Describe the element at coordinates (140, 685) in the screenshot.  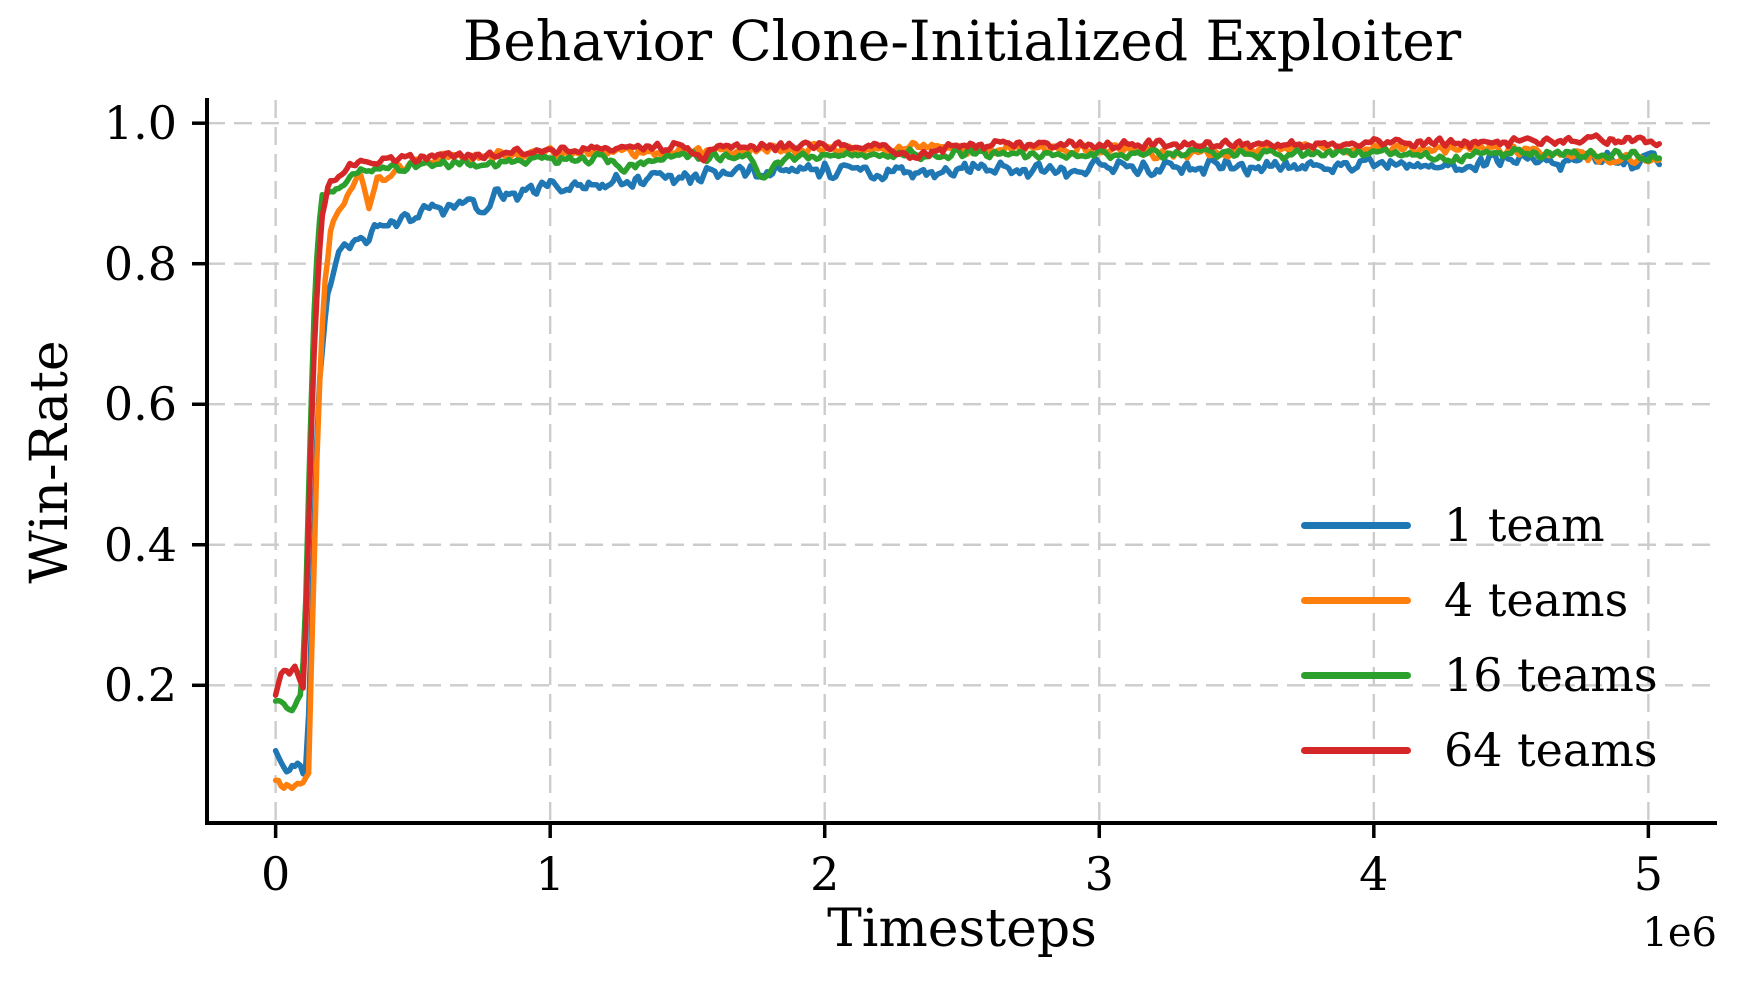
I see `y-tick-label-0.2: 0.2` at that location.